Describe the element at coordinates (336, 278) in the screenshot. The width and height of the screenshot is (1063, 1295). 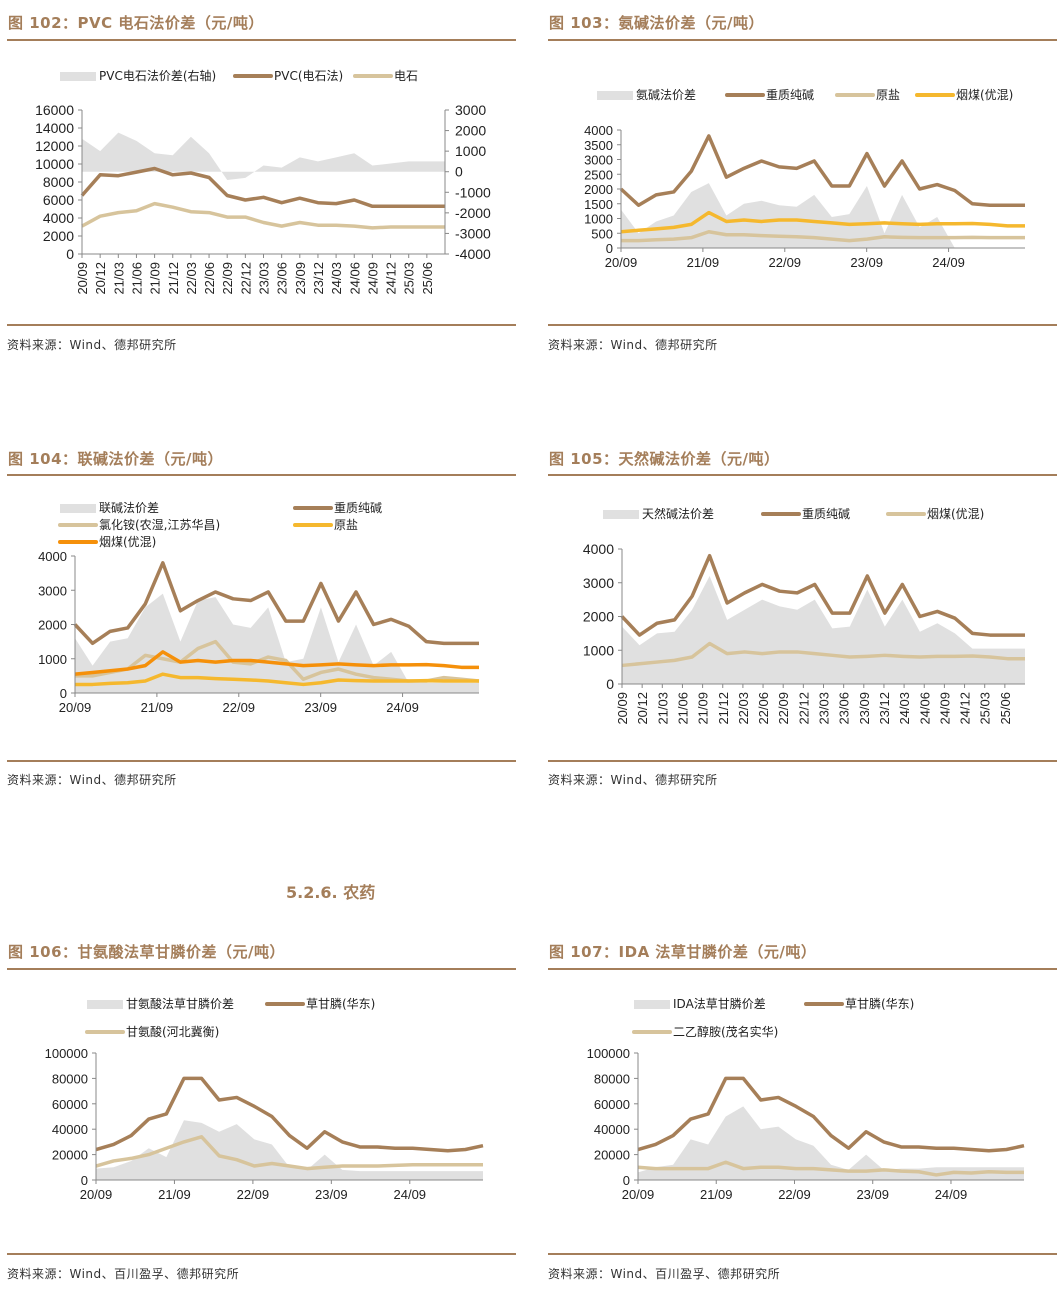
I see `x-tick-label: 24/03` at that location.